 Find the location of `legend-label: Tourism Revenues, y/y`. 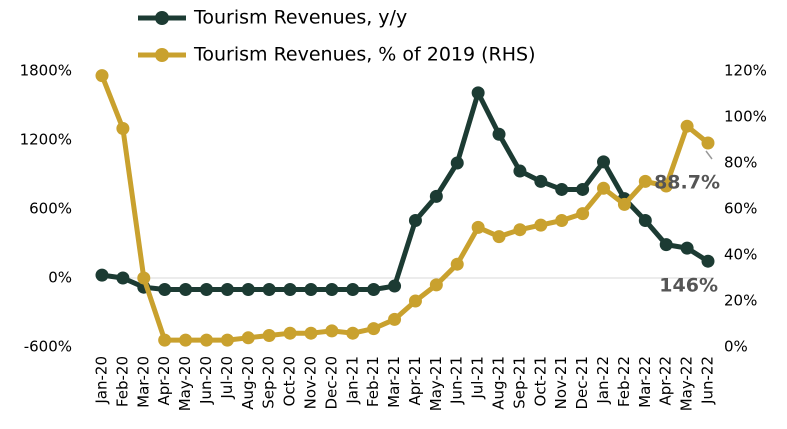

legend-label: Tourism Revenues, y/y is located at coordinates (300, 18).